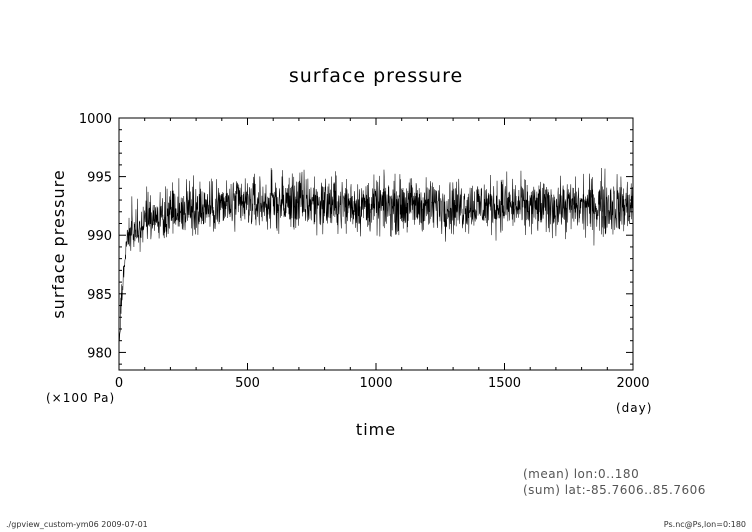 The image size is (752, 532). What do you see at coordinates (99, 178) in the screenshot?
I see `y-tick-label: 995` at bounding box center [99, 178].